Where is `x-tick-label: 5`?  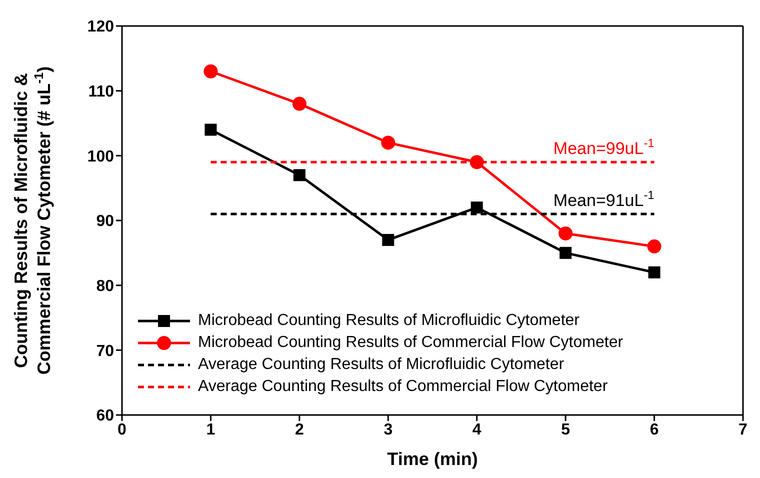 x-tick-label: 5 is located at coordinates (565, 429).